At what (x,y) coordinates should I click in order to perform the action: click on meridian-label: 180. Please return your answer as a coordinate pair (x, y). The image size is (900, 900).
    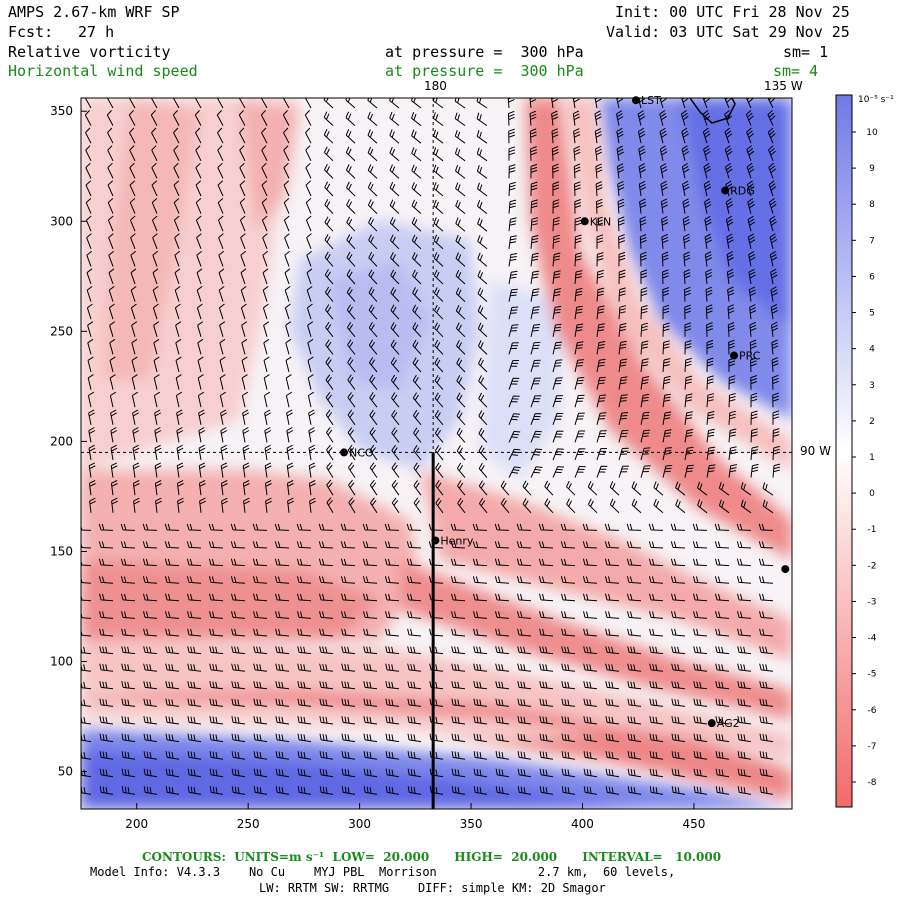
    Looking at the image, I should click on (435, 86).